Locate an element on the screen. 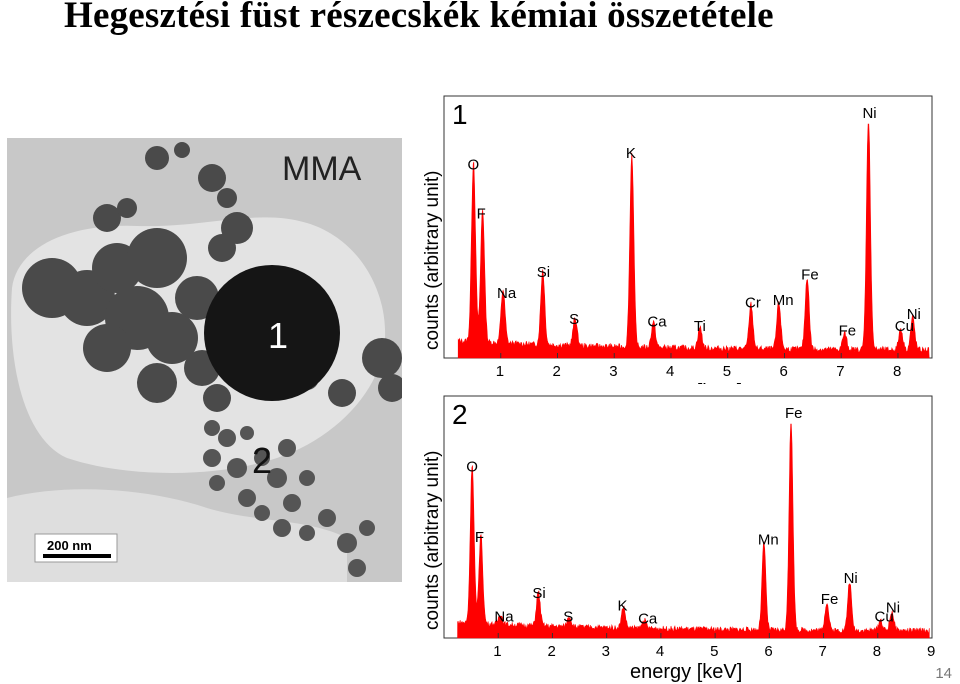  scale-bar is located at coordinates (77, 556).